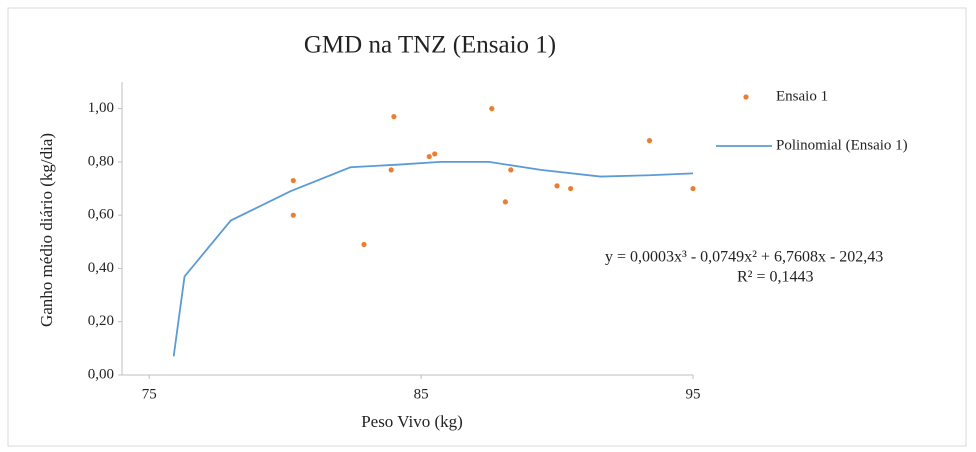 The width and height of the screenshot is (976, 452). What do you see at coordinates (46, 230) in the screenshot?
I see `y-axis-label: Ganho médio diário (kg/dia)` at bounding box center [46, 230].